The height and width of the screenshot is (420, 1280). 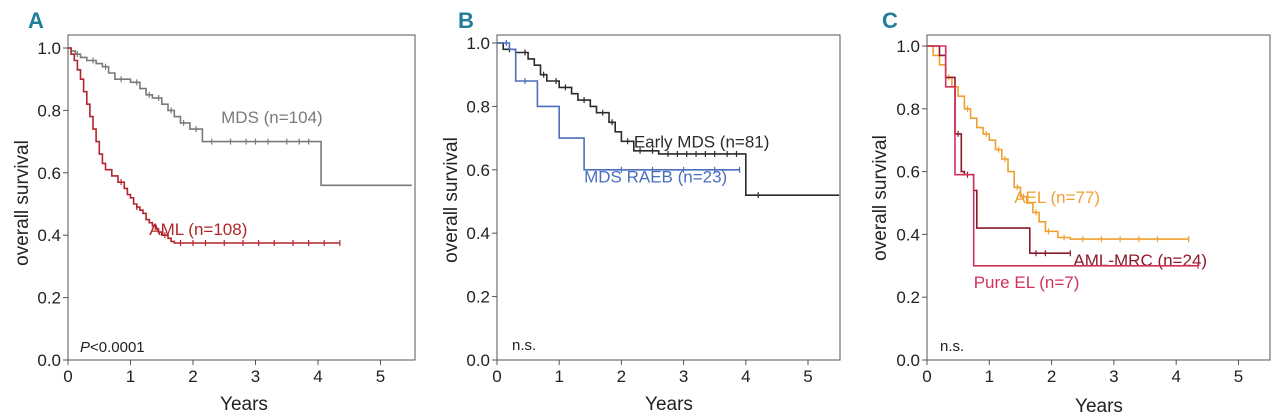 I want to click on p-value-annotation: P<0.0001, so click(x=112, y=347).